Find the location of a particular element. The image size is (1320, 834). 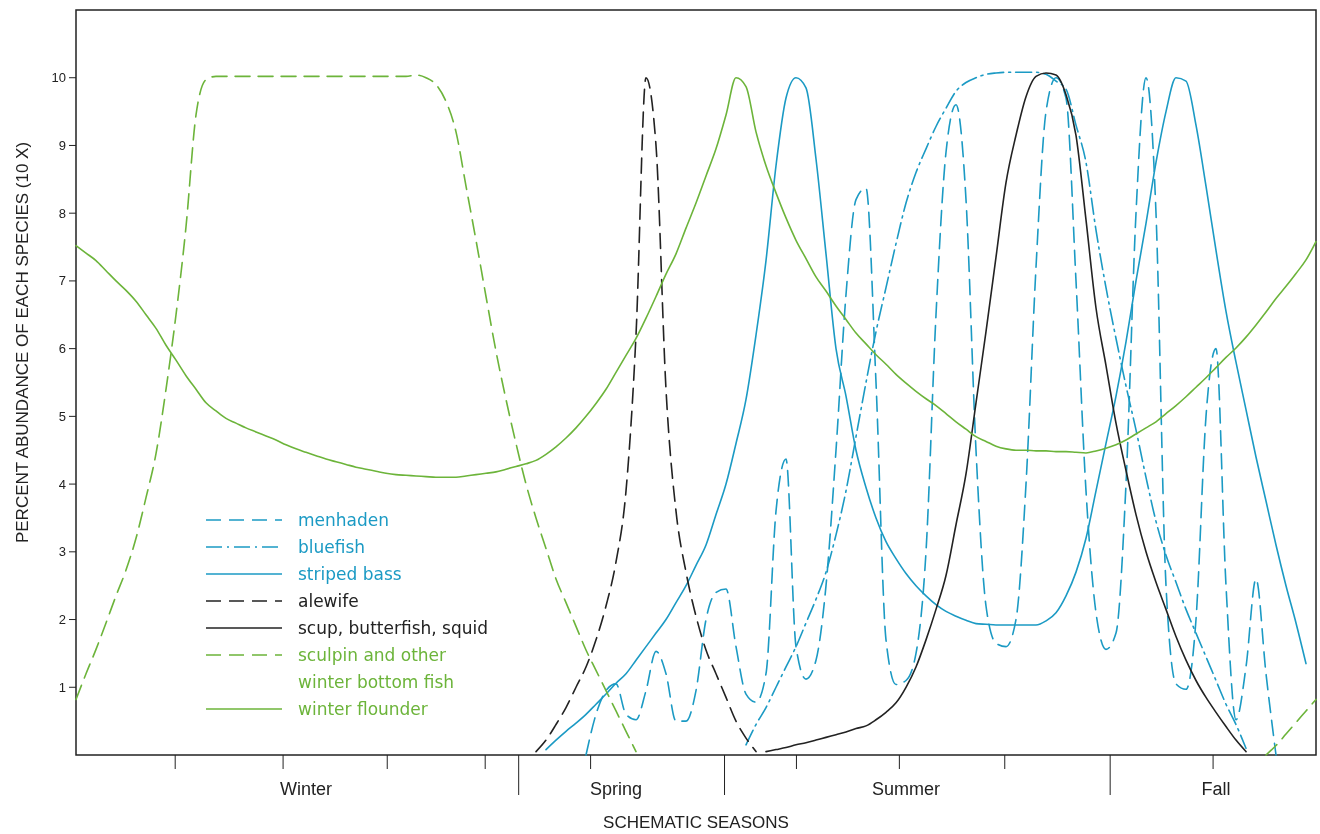

y-tick-label: 2 is located at coordinates (62, 620).